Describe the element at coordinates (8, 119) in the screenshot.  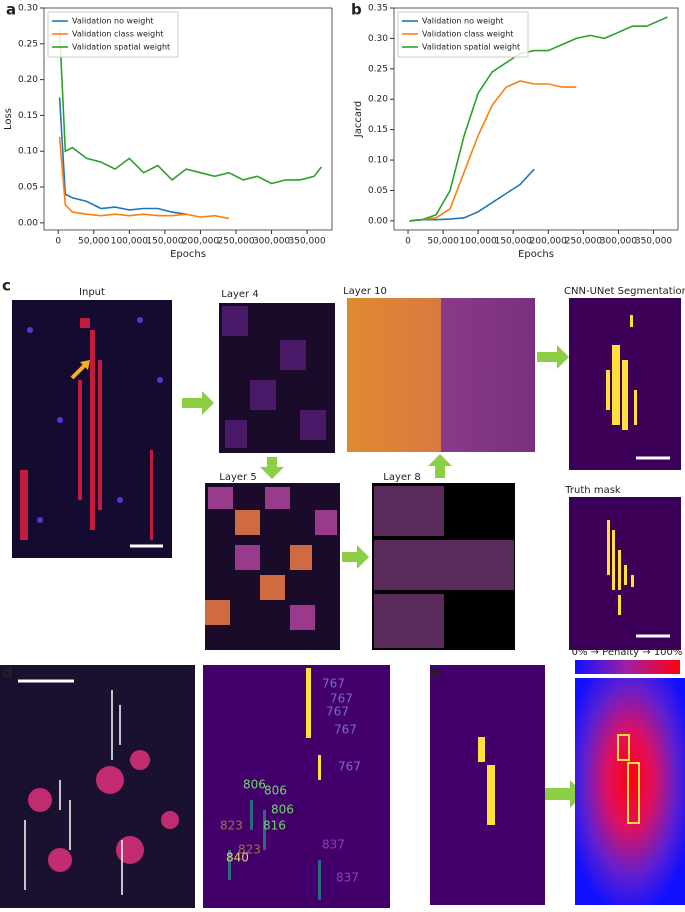
I see `y-axis-label: Loss` at that location.